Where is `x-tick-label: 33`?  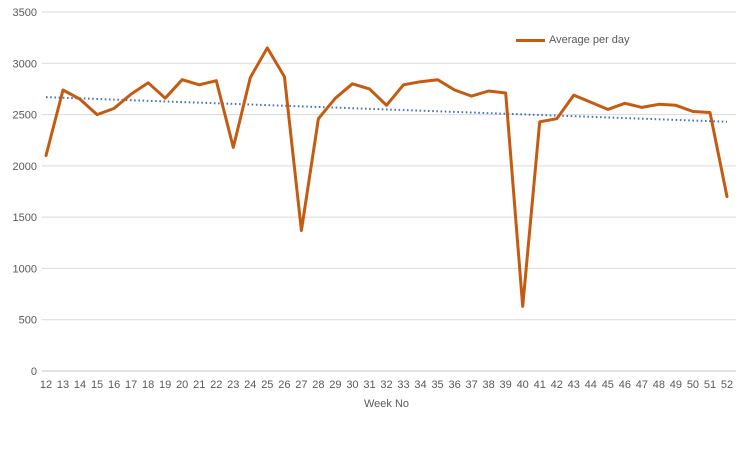 x-tick-label: 33 is located at coordinates (403, 385).